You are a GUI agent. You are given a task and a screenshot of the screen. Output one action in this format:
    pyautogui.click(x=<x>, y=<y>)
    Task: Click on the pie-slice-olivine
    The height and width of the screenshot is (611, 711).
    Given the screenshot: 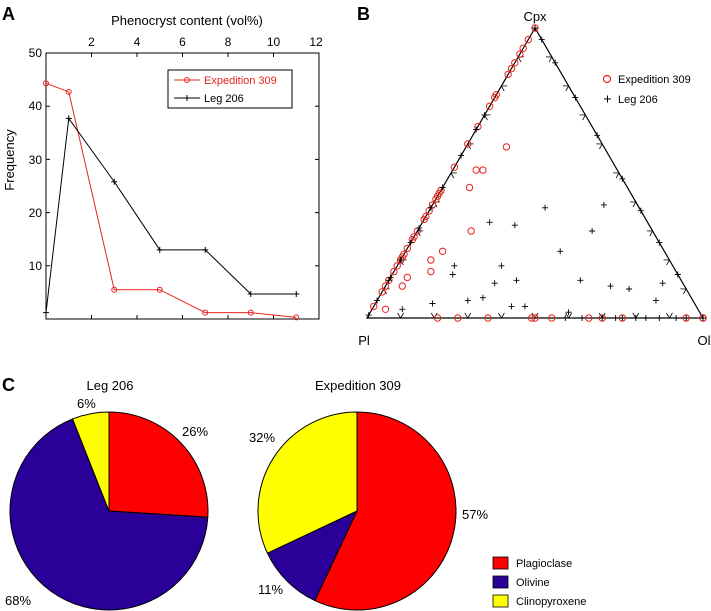 What is the action you would take?
    pyautogui.click(x=109, y=514)
    